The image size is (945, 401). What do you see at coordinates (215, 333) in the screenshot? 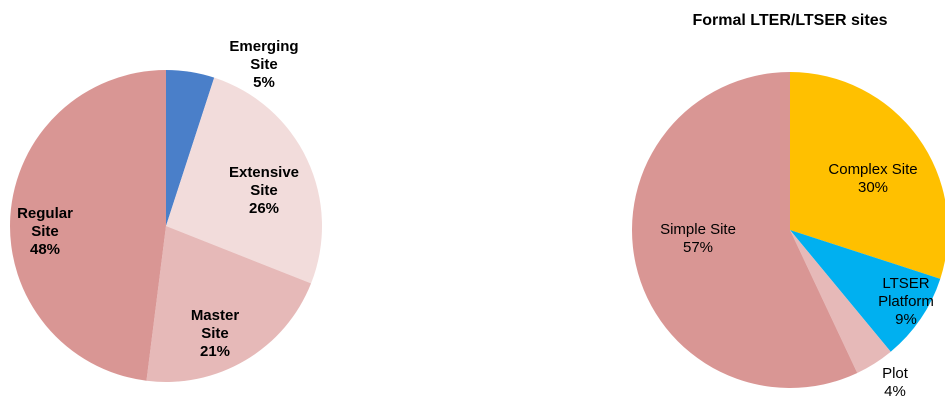
I see `slice-label-master-site: Master Site 21%` at bounding box center [215, 333].